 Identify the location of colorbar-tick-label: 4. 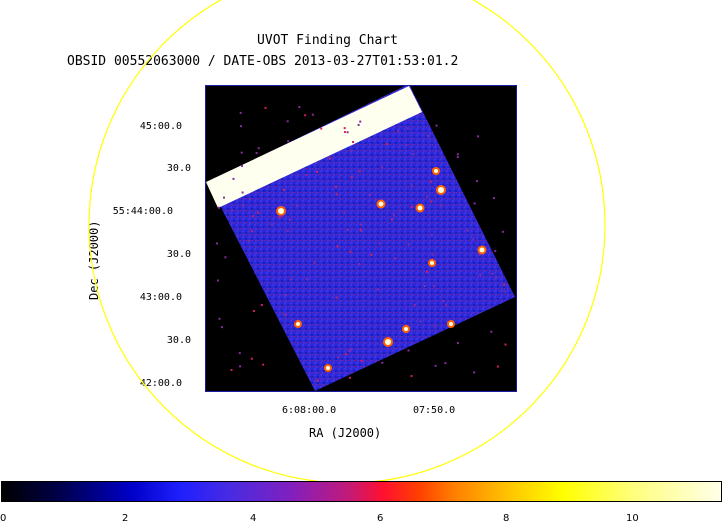
(253, 517).